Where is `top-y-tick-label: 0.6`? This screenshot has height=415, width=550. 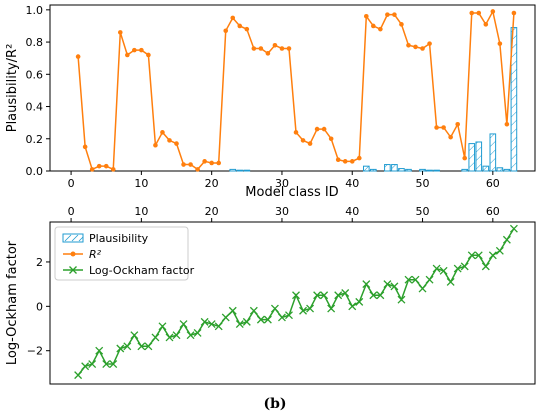 top-y-tick-label: 0.6 is located at coordinates (35, 74).